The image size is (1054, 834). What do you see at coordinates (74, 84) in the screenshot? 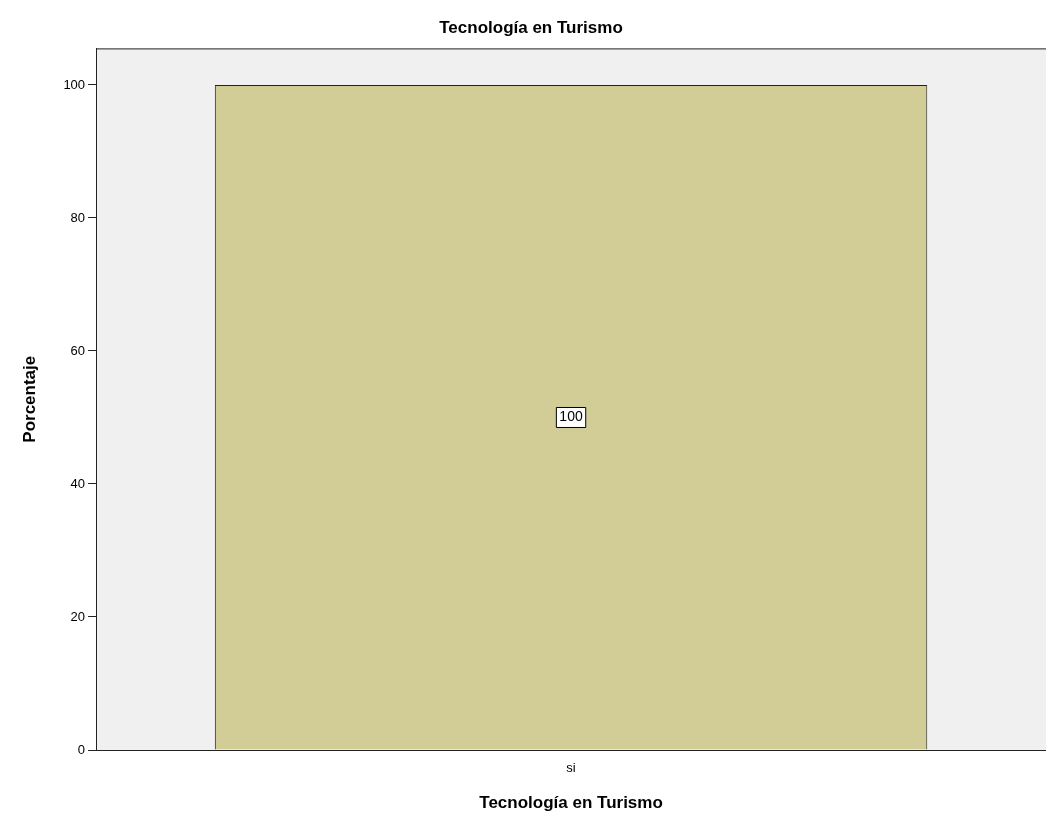
I see `y-tick-label: 100` at bounding box center [74, 84].